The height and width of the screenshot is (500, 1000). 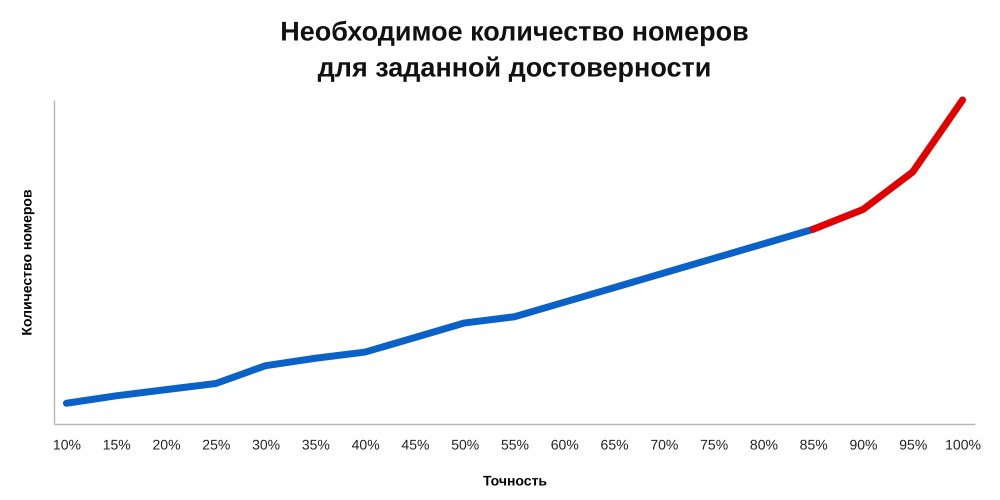 What do you see at coordinates (514, 49) in the screenshot?
I see `chart-title: Необходимое количество номеров для заданной достоверности` at bounding box center [514, 49].